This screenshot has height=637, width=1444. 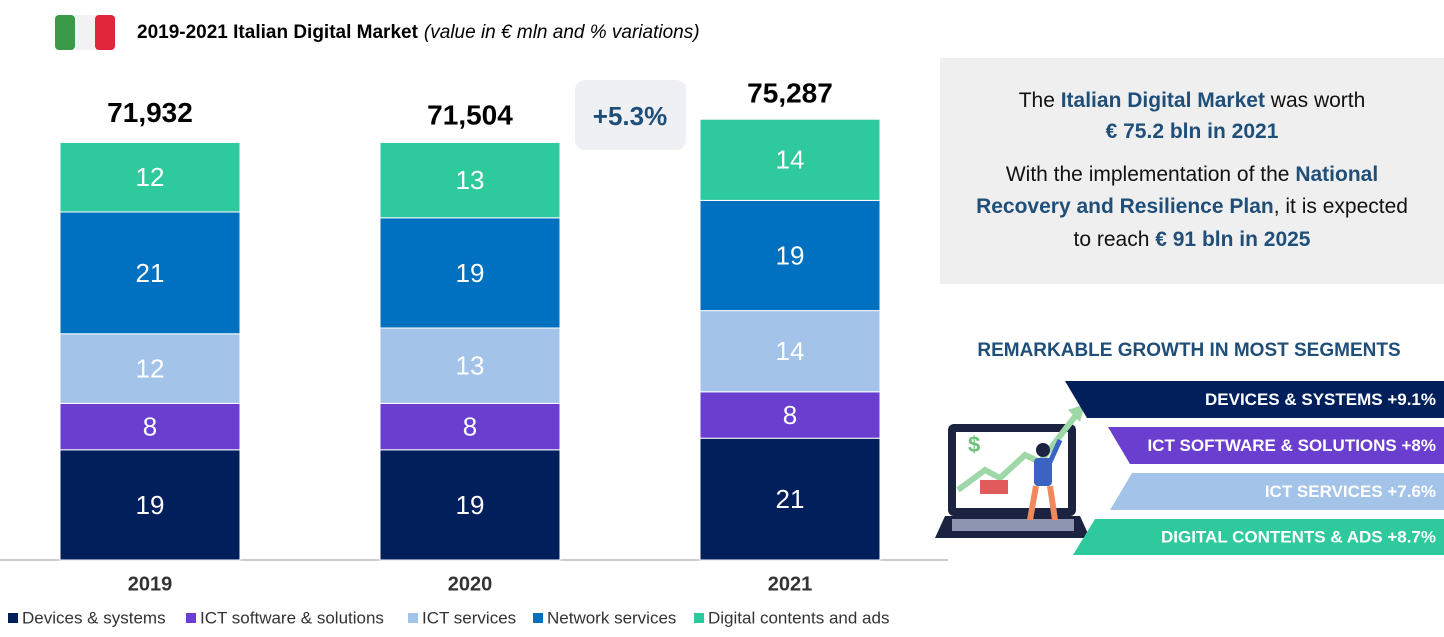 What do you see at coordinates (1233, 239) in the screenshot?
I see `panel-text: € 91 bln in 2025` at bounding box center [1233, 239].